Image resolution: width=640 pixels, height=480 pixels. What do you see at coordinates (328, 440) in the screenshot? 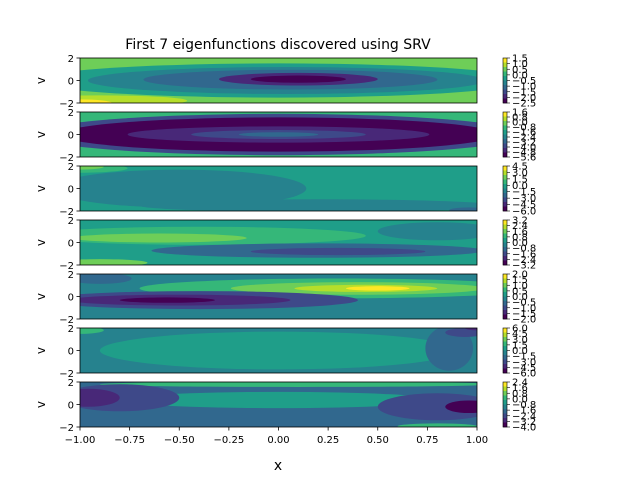
I see `x-tick-label: 0.25` at bounding box center [328, 440].